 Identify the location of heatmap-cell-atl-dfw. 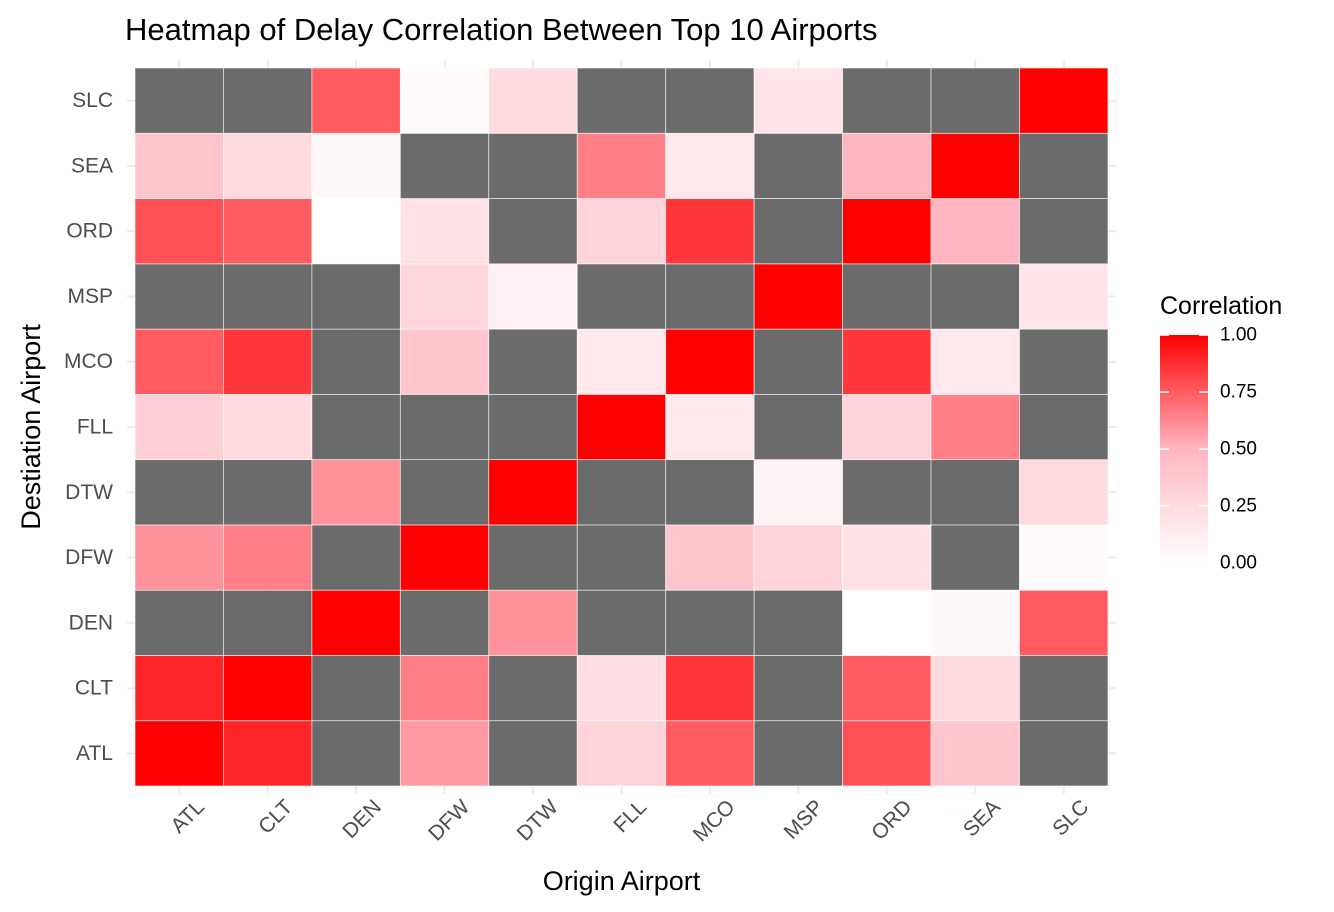
(179, 557).